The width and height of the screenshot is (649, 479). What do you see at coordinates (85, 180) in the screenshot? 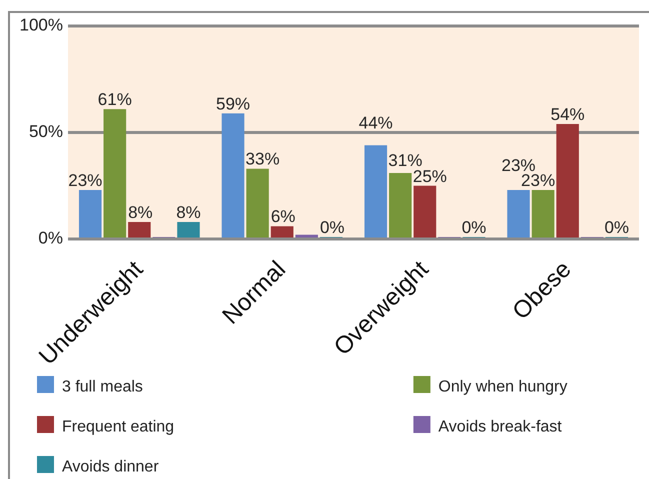
I see `data-label: 23%` at bounding box center [85, 180].